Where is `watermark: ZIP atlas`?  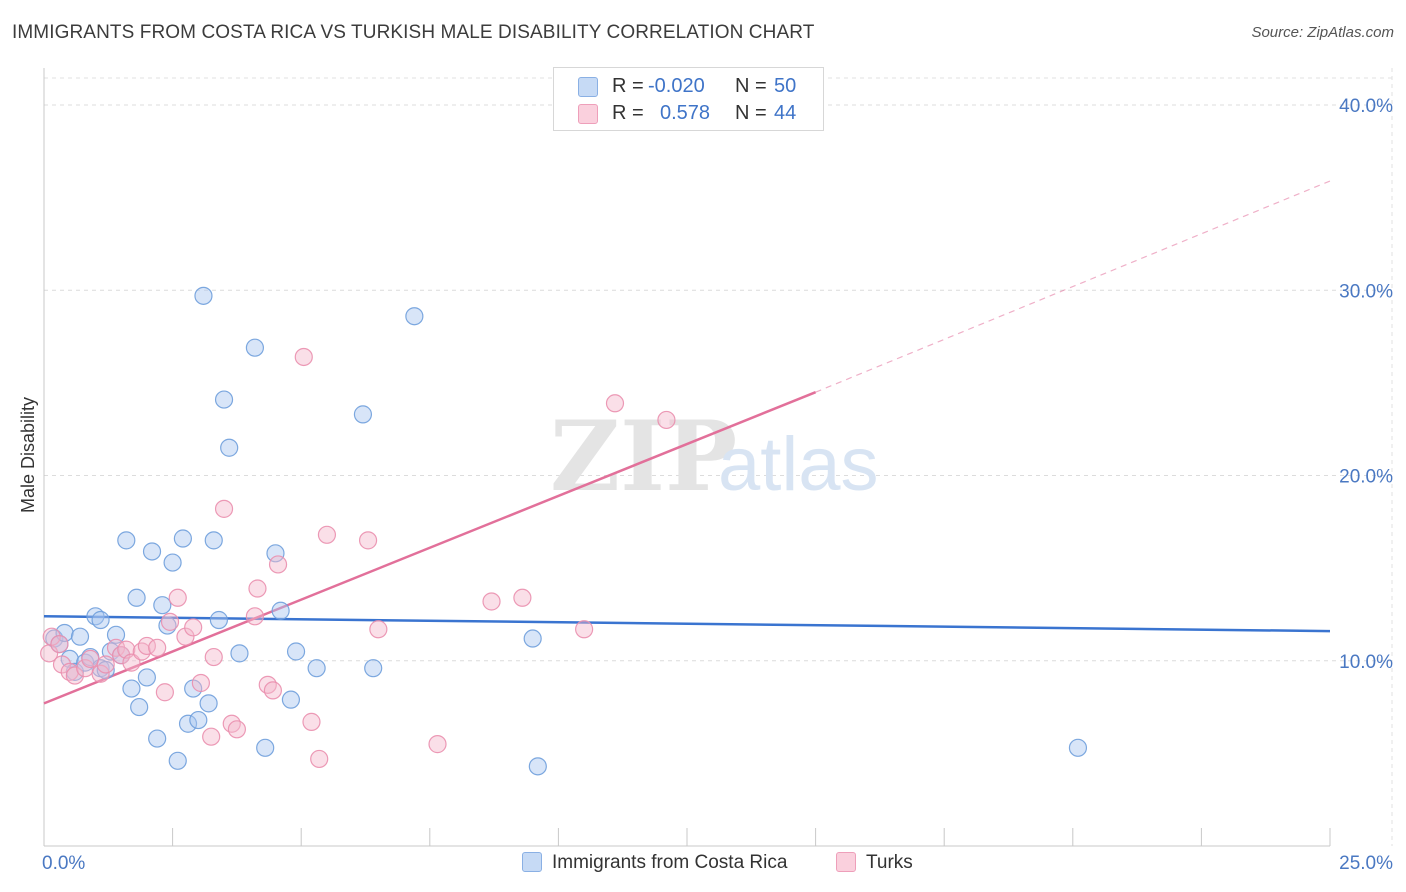
watermark: ZIP atlas is located at coordinates (714, 456).